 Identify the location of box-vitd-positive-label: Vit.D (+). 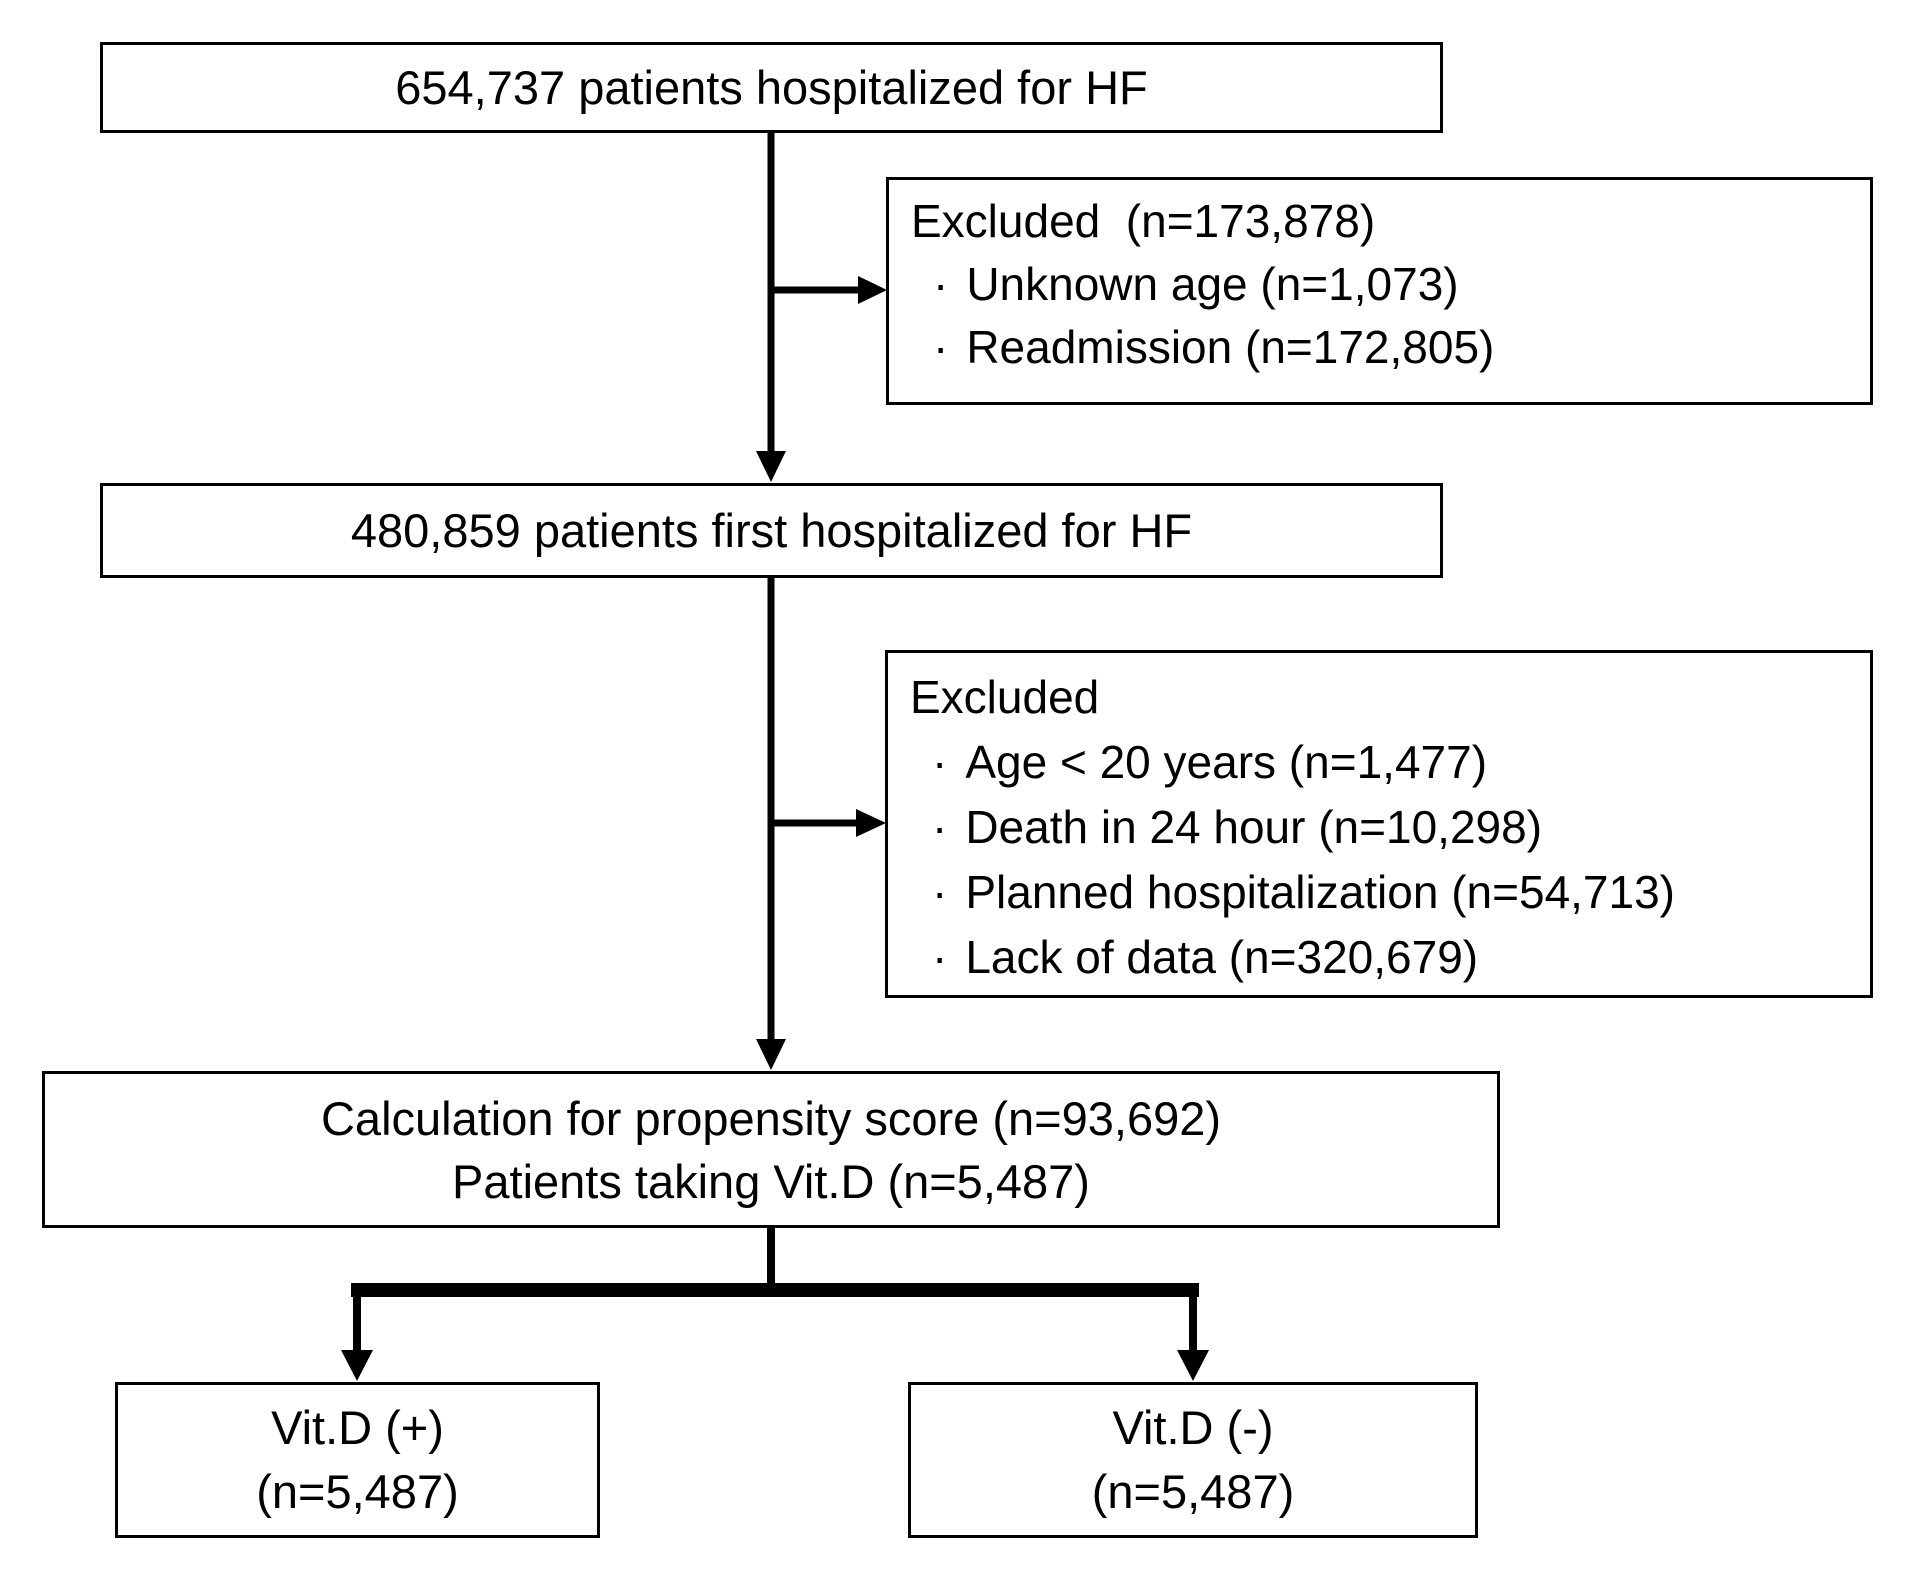
(357, 1427).